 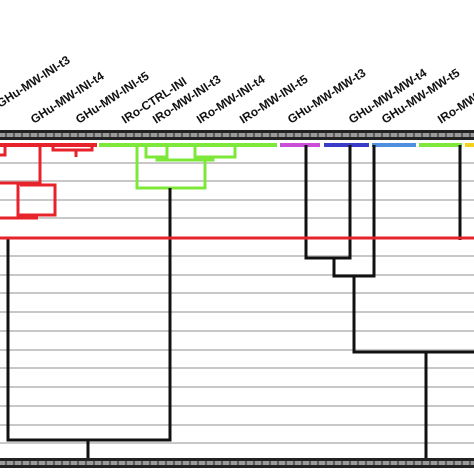 I want to click on leaf-label-11: IRo-MW, so click(x=454, y=108).